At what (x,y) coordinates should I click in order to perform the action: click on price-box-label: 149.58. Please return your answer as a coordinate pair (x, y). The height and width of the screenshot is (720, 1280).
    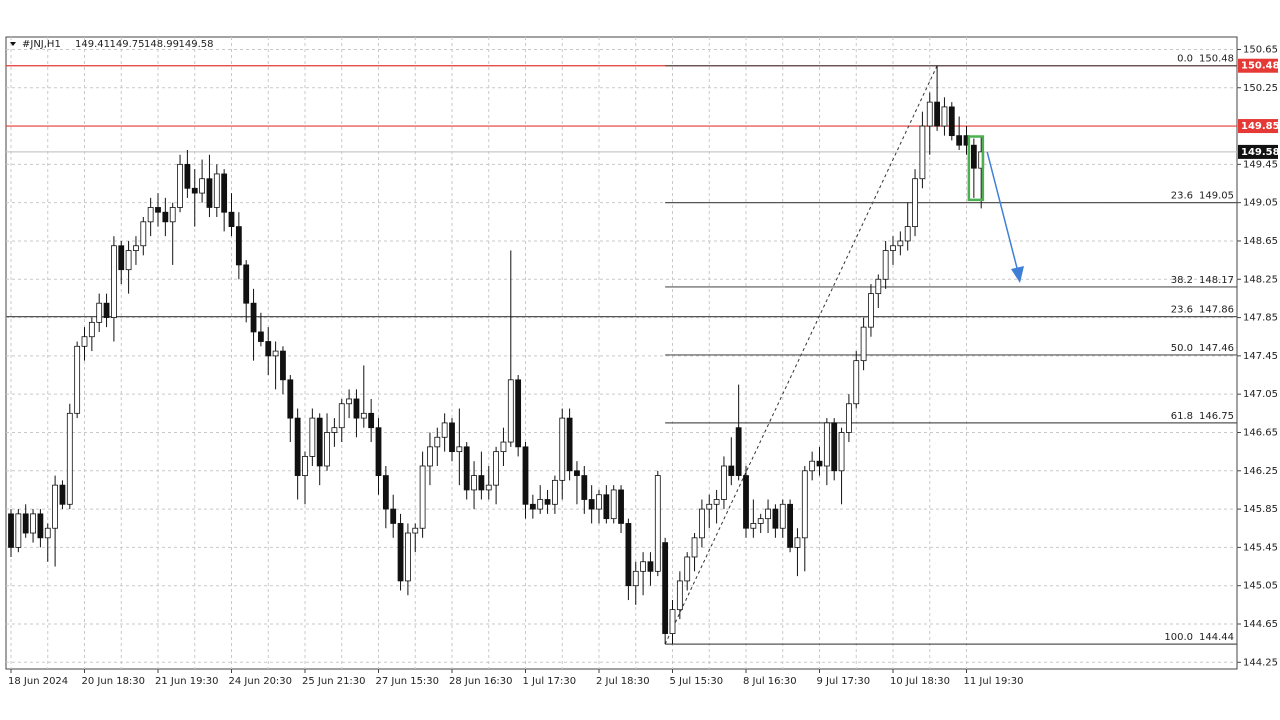
    Looking at the image, I should click on (1260, 152).